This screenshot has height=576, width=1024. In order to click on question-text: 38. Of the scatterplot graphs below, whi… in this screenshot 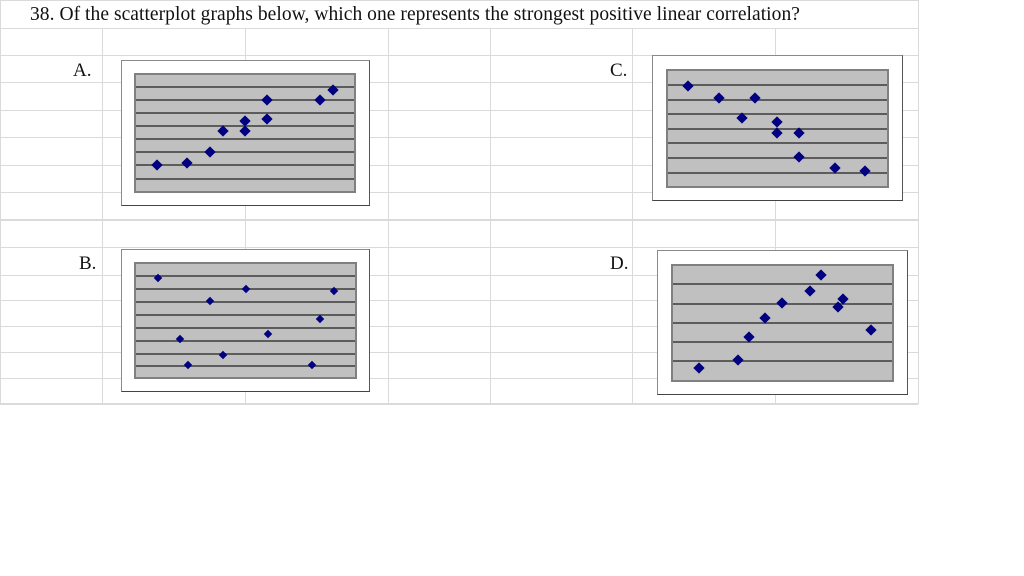, I will do `click(415, 14)`.